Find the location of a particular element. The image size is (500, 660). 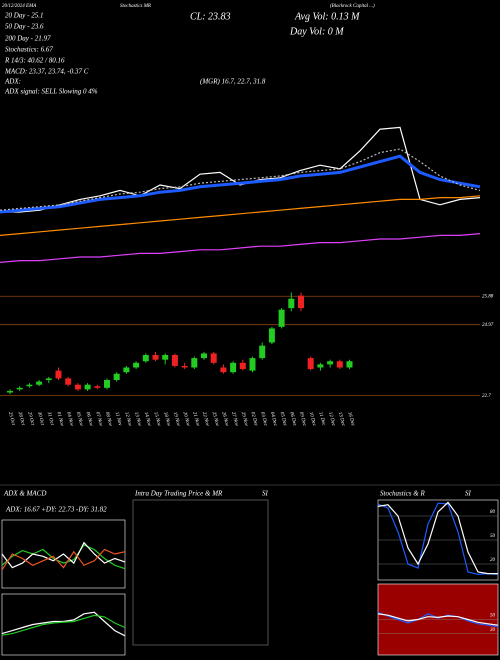

x-tick-label: 08 Nov is located at coordinates (108, 420).